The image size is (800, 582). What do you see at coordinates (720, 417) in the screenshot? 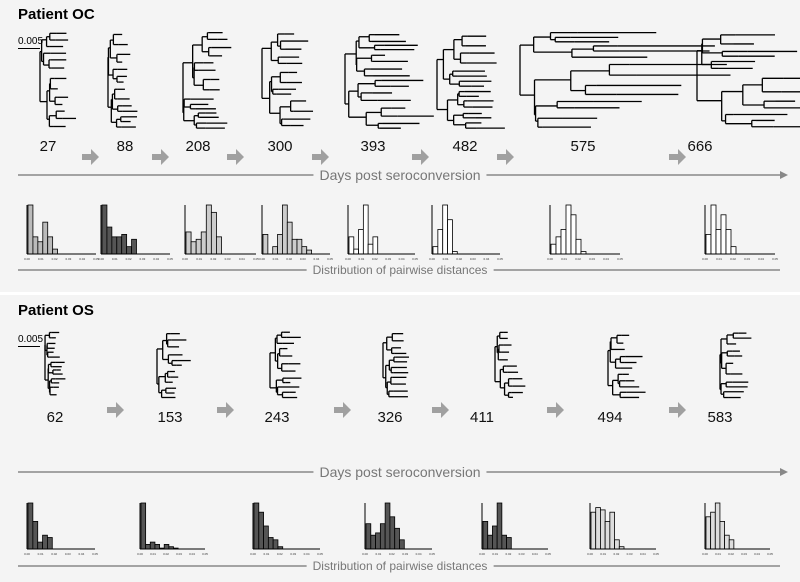
I see `timepoint-label: 583` at bounding box center [720, 417].